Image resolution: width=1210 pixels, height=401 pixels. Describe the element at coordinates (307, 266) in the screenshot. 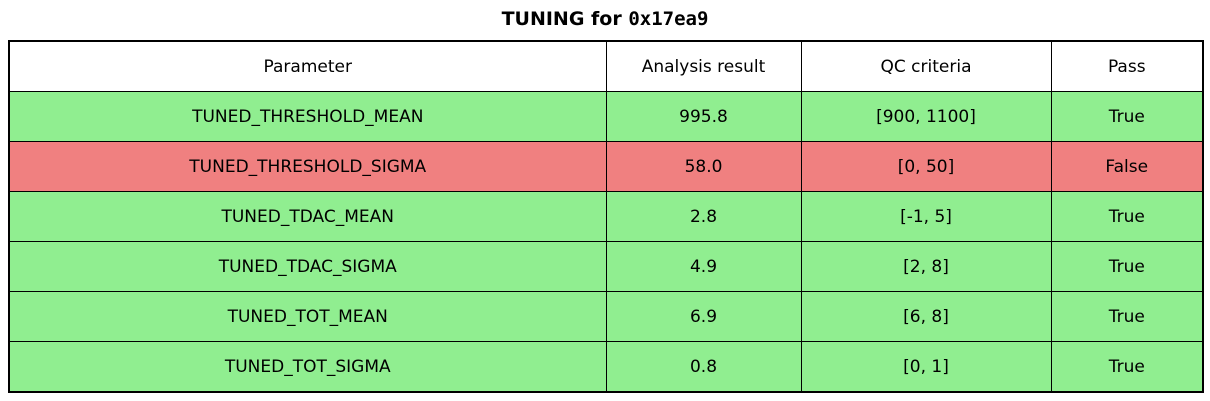

I see `cell-parameter: TUNED_TDAC_SIGMA` at that location.